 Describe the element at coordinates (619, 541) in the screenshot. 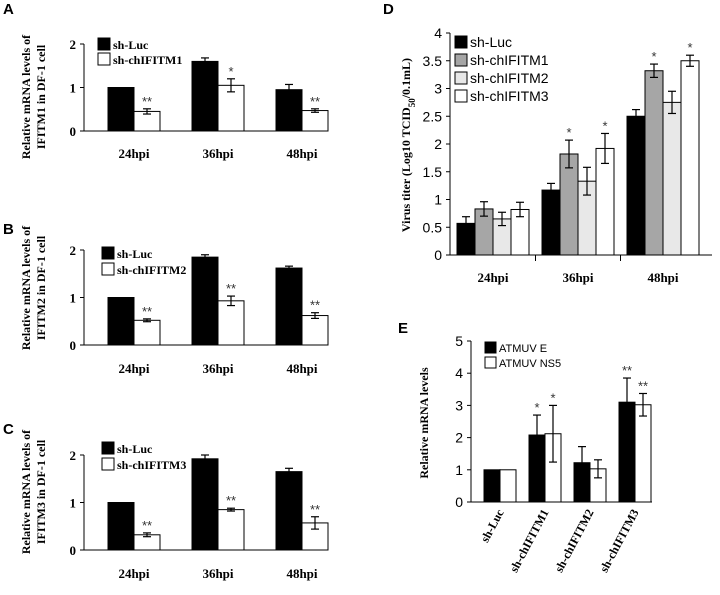

I see `panel-e-category-label: sh-chIFITM3` at that location.